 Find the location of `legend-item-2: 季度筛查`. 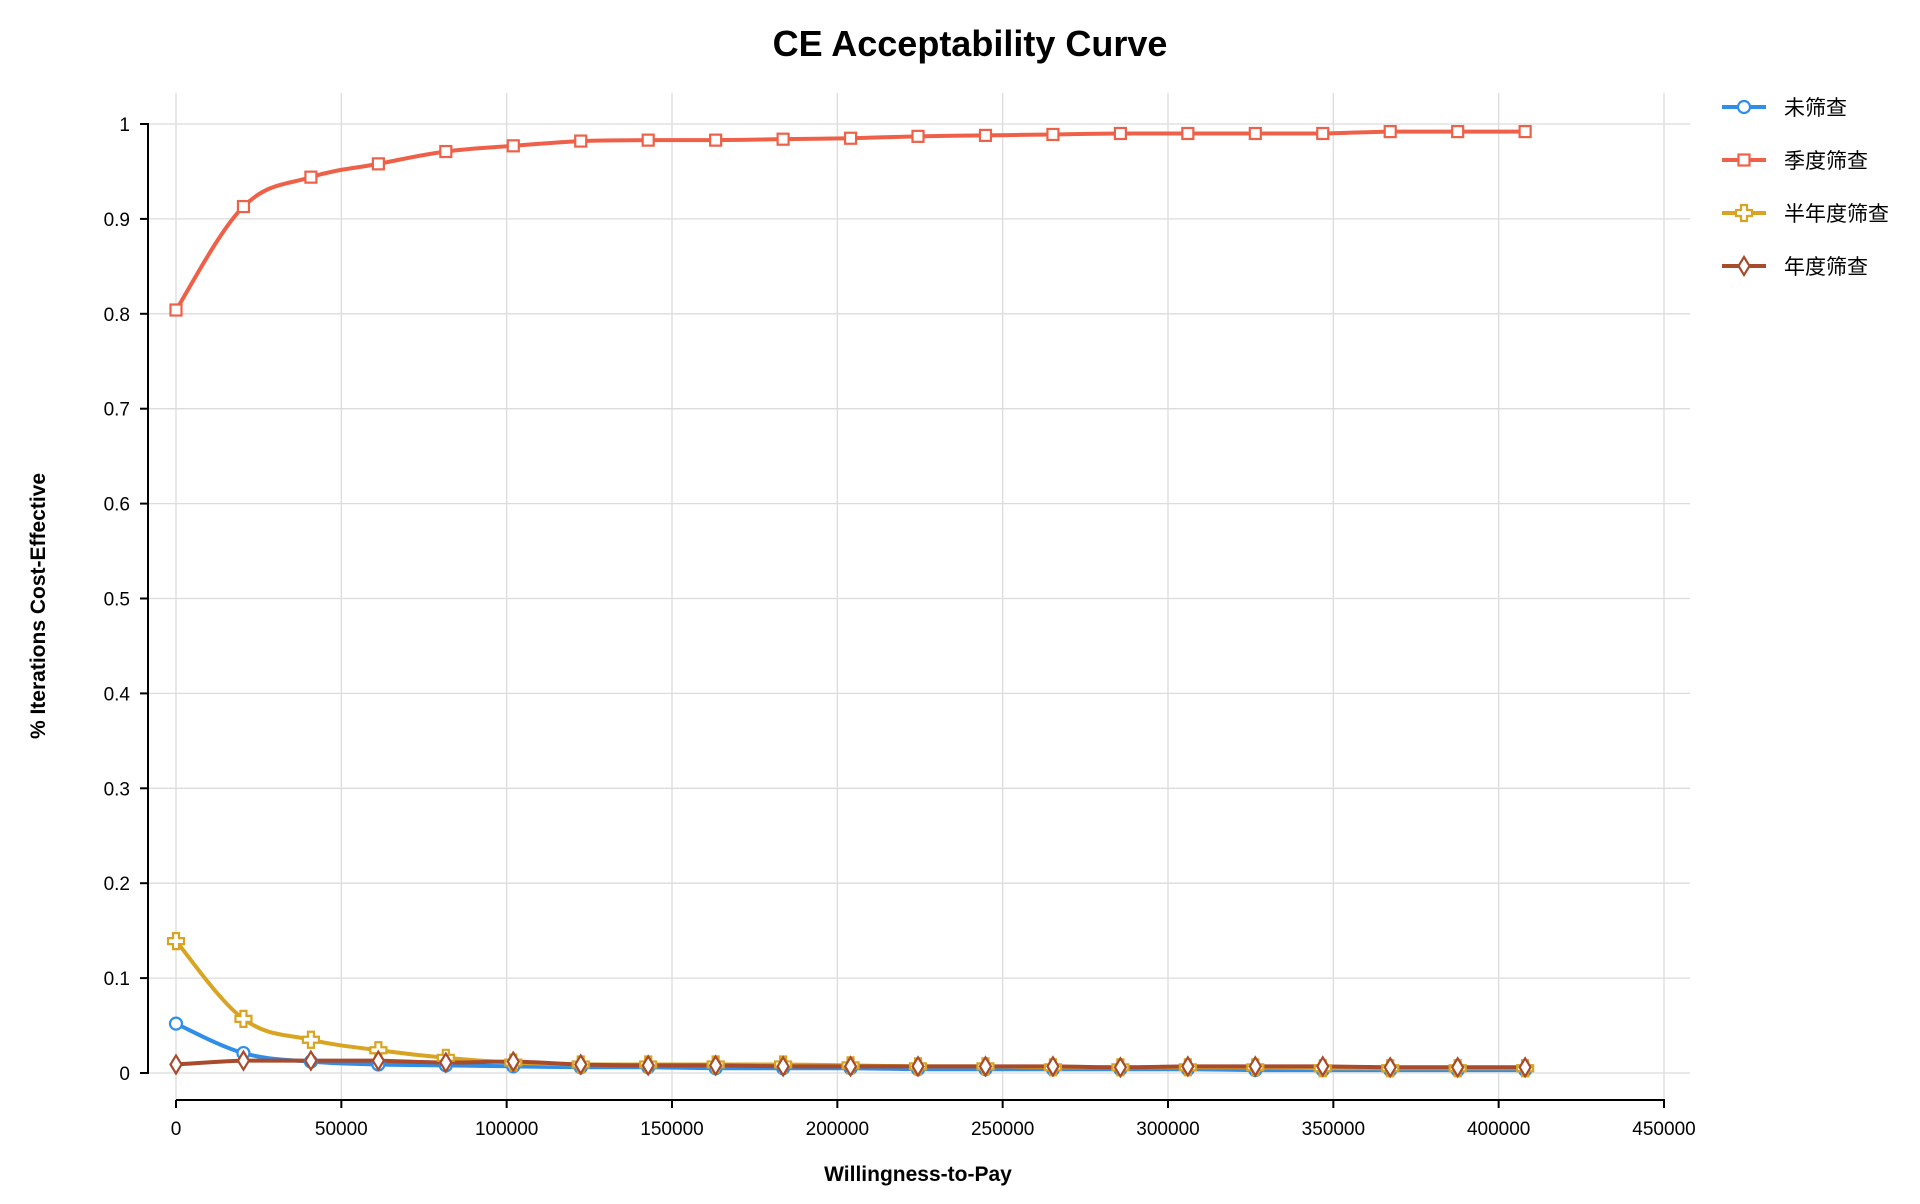

legend-item-2: 季度筛查 is located at coordinates (1795, 161).